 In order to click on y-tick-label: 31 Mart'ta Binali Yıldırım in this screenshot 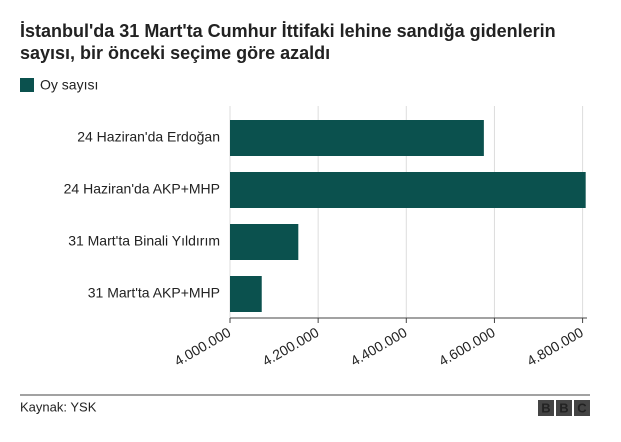, I will do `click(144, 241)`.